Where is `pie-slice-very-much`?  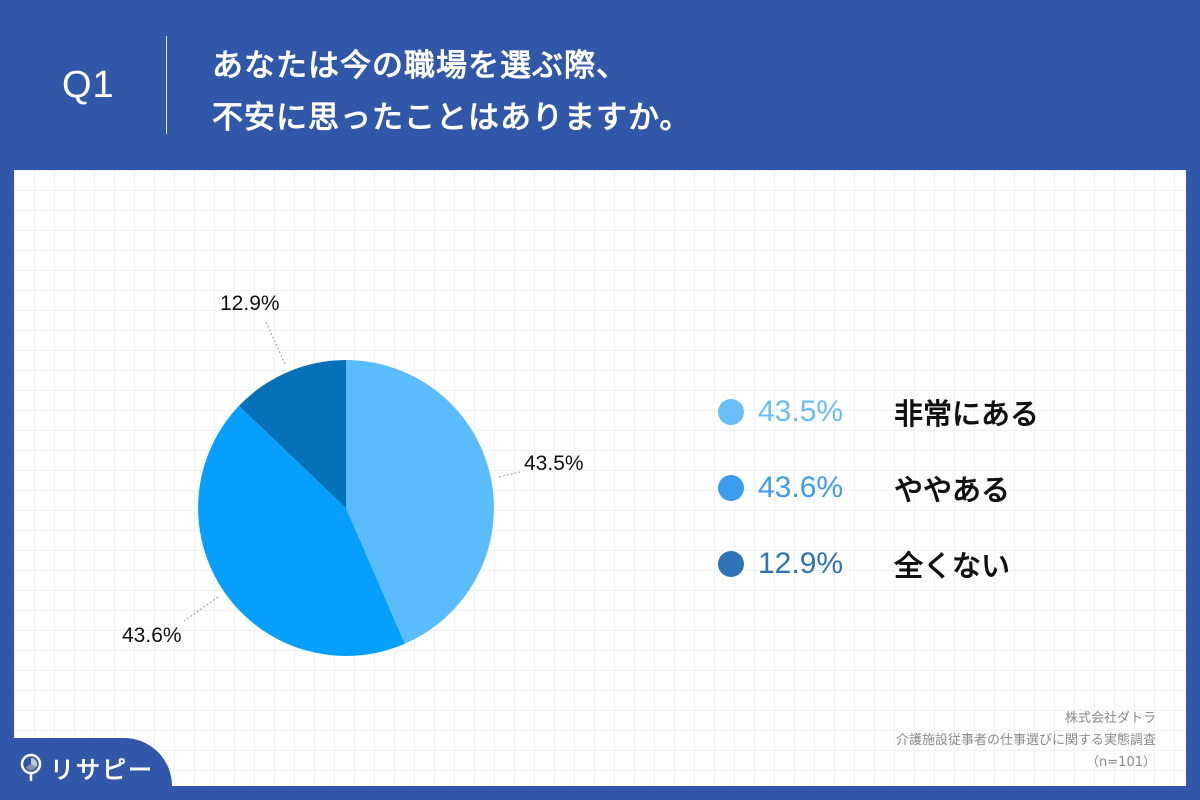
pie-slice-very-much is located at coordinates (420, 502).